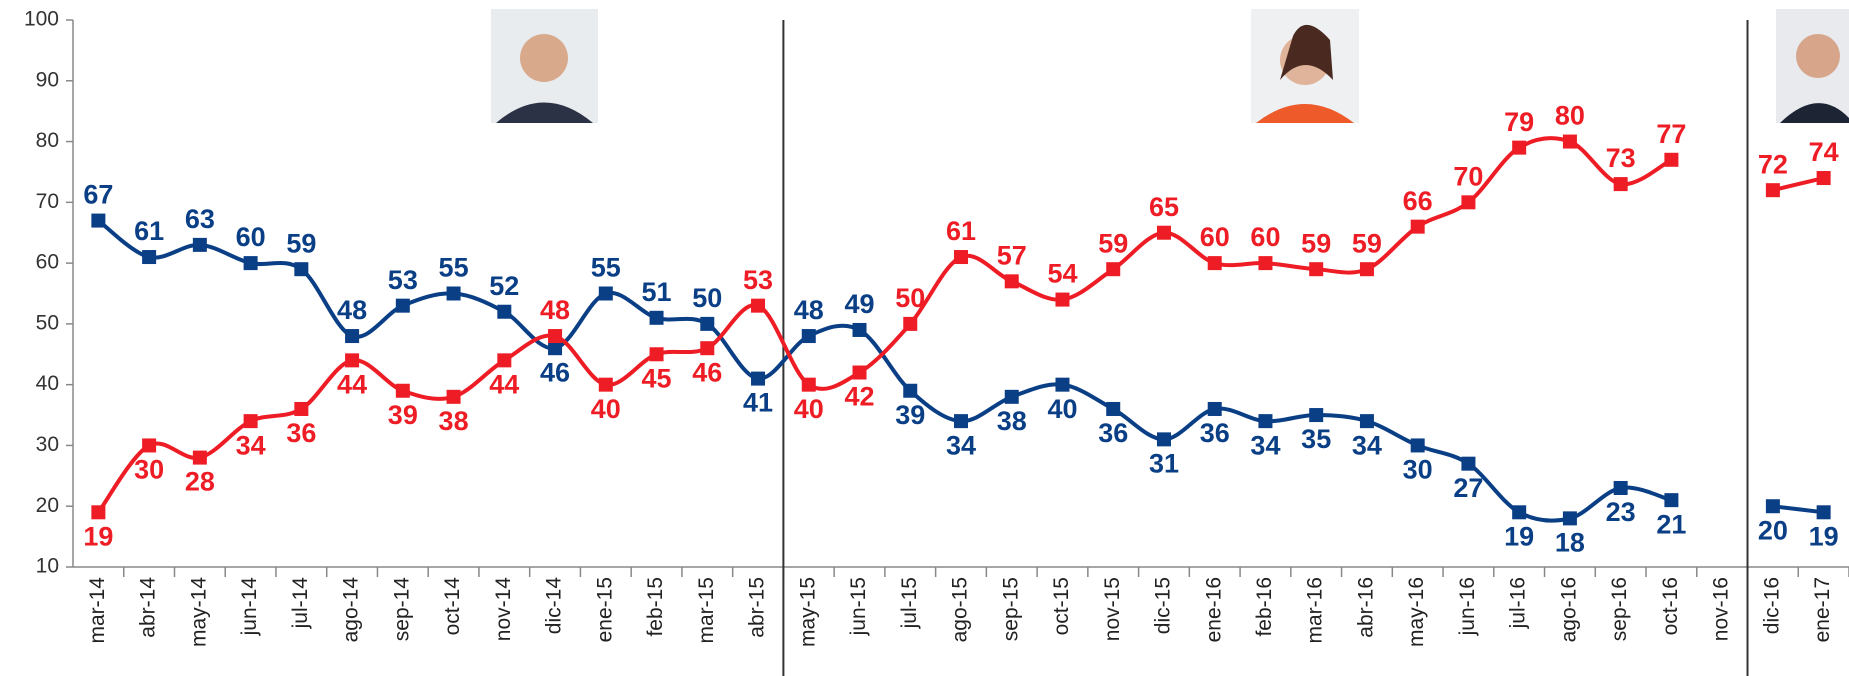 The width and height of the screenshot is (1849, 676). Describe the element at coordinates (200, 219) in the screenshot. I see `value-label: 63` at that location.